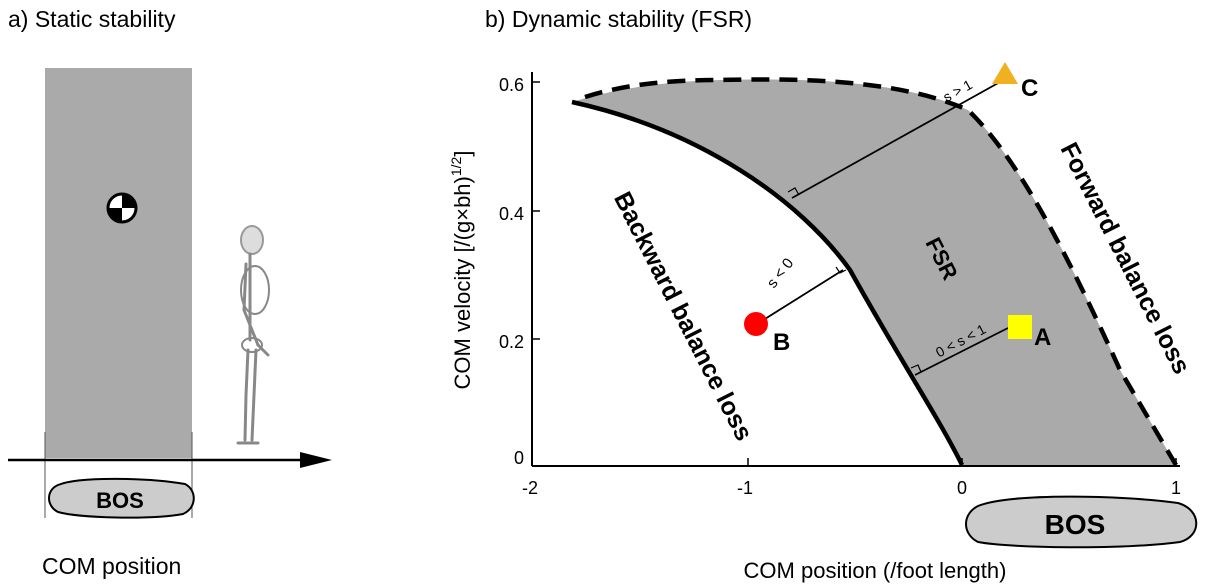 This screenshot has width=1218, height=588. What do you see at coordinates (882, 228) in the screenshot?
I see `distance-lines` at bounding box center [882, 228].